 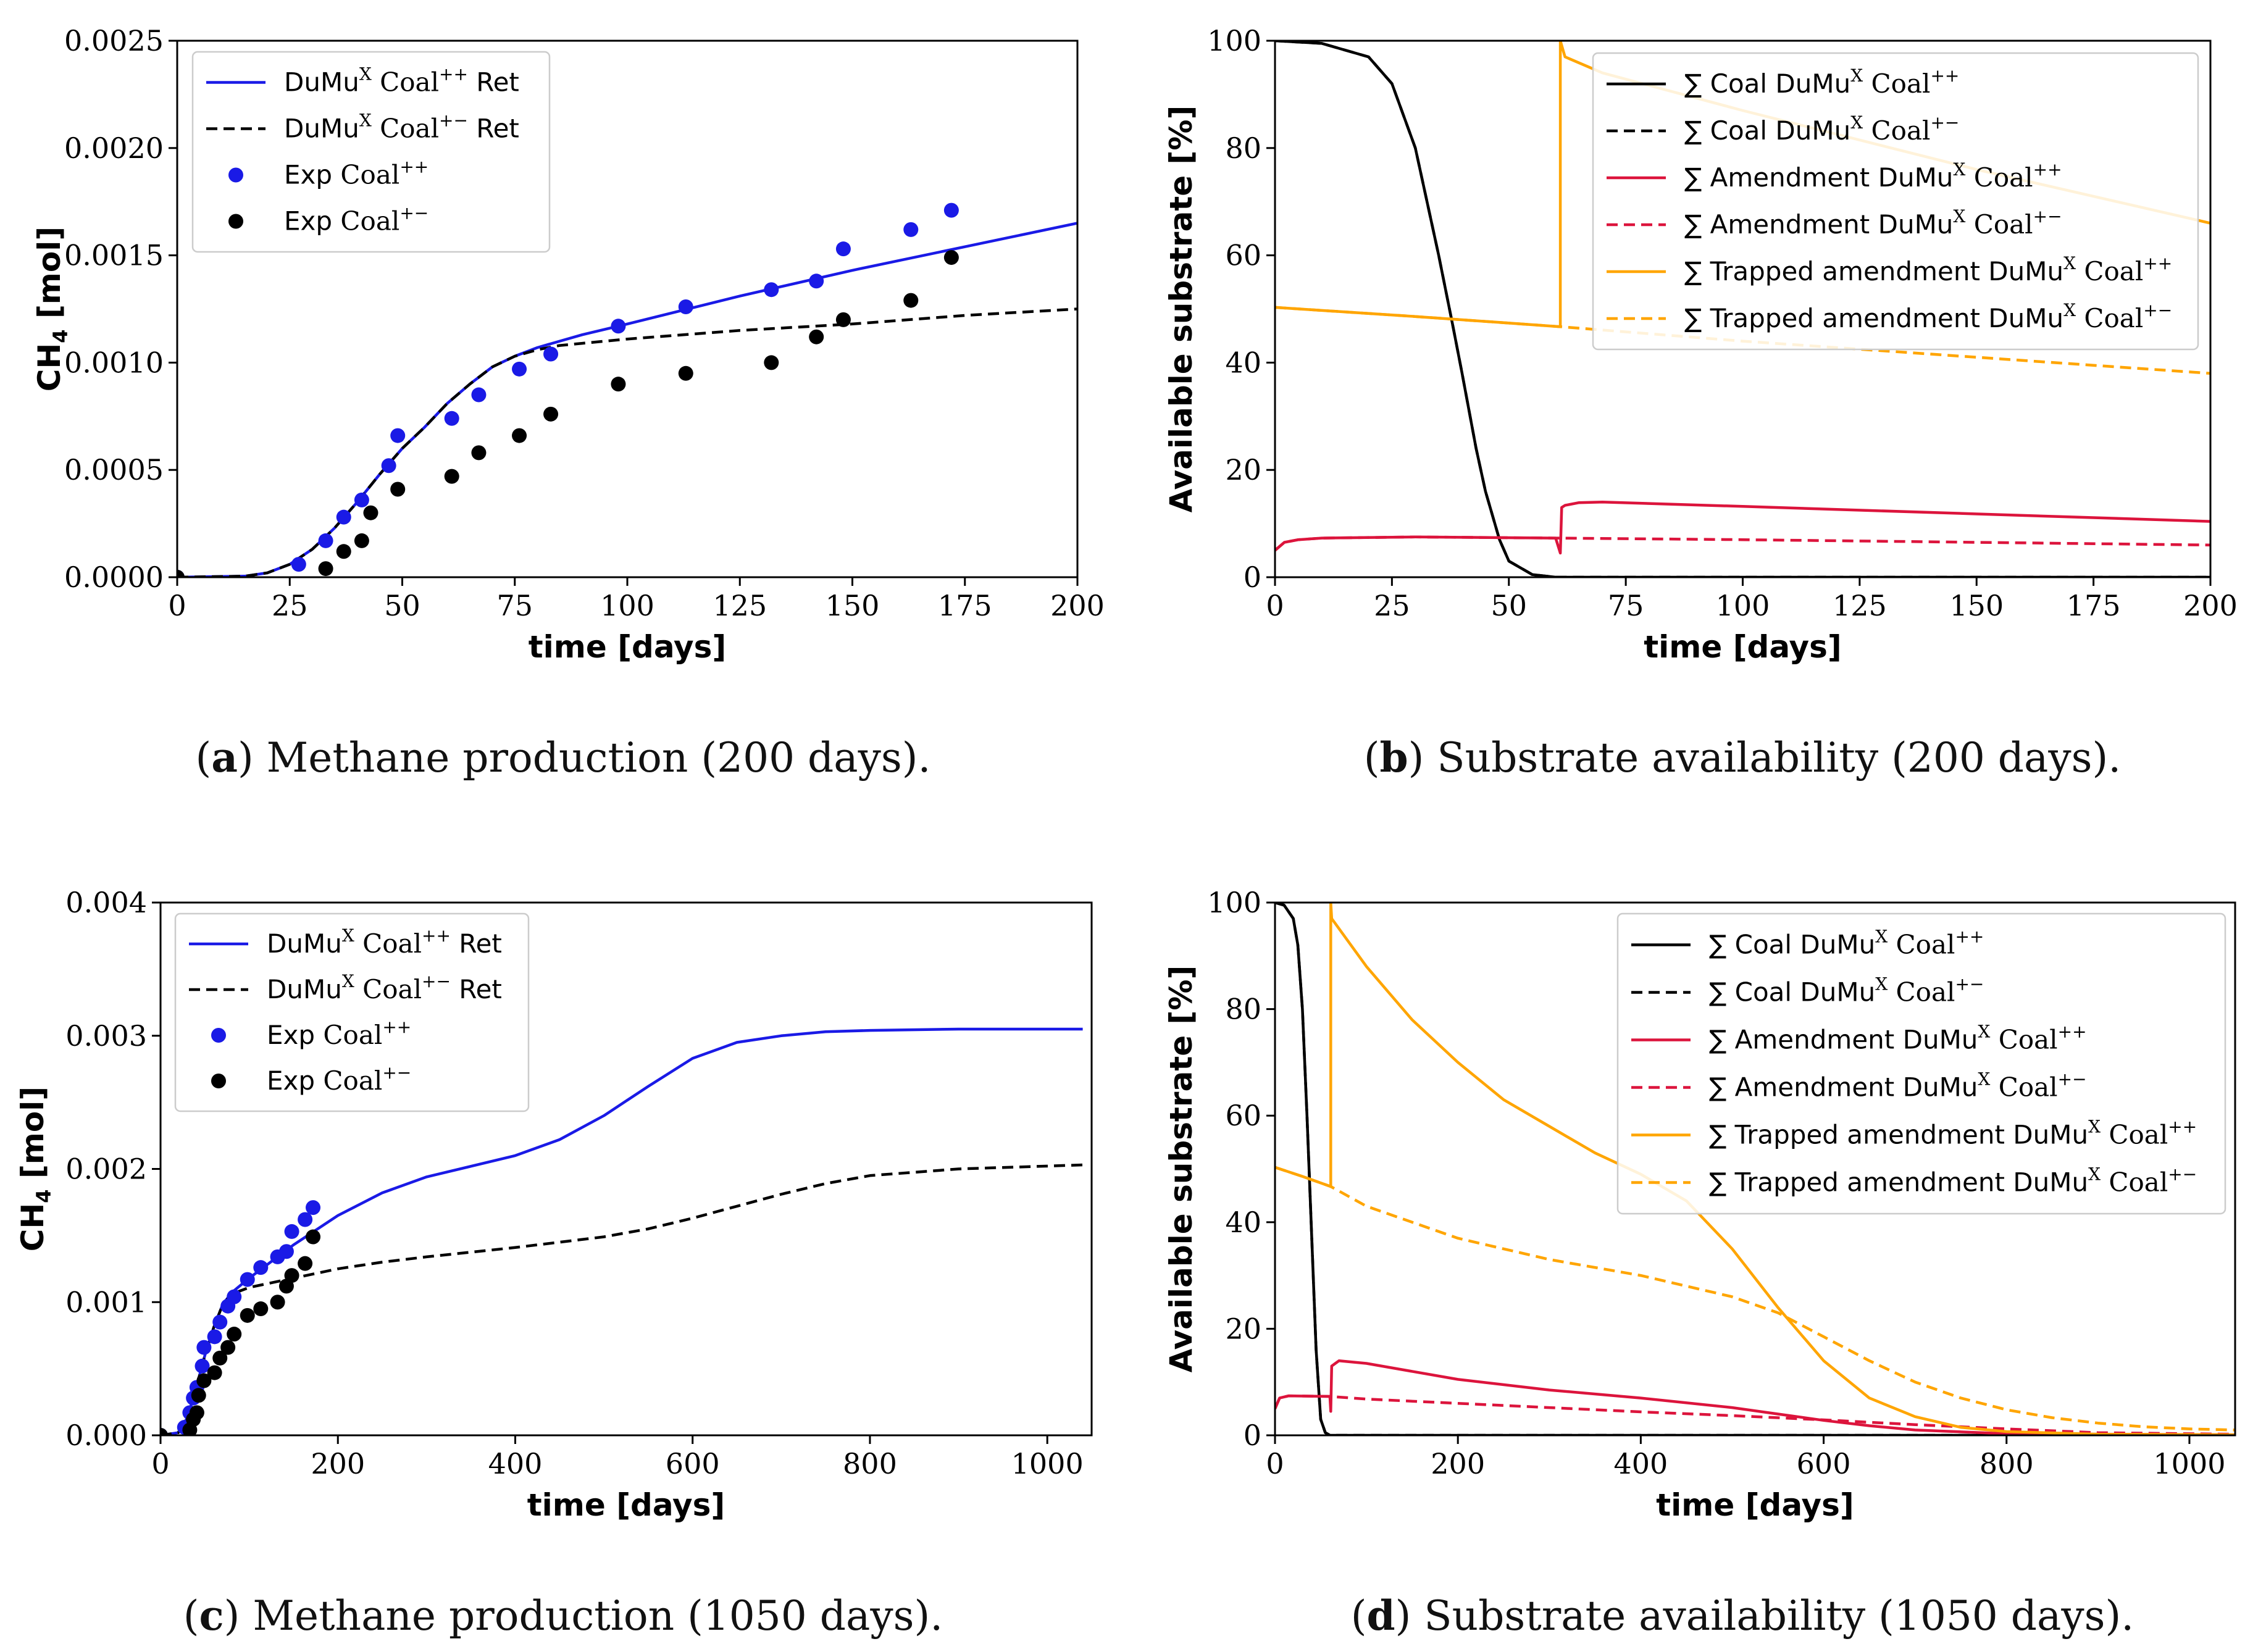 I want to click on caption-letter: b, so click(x=1393, y=758).